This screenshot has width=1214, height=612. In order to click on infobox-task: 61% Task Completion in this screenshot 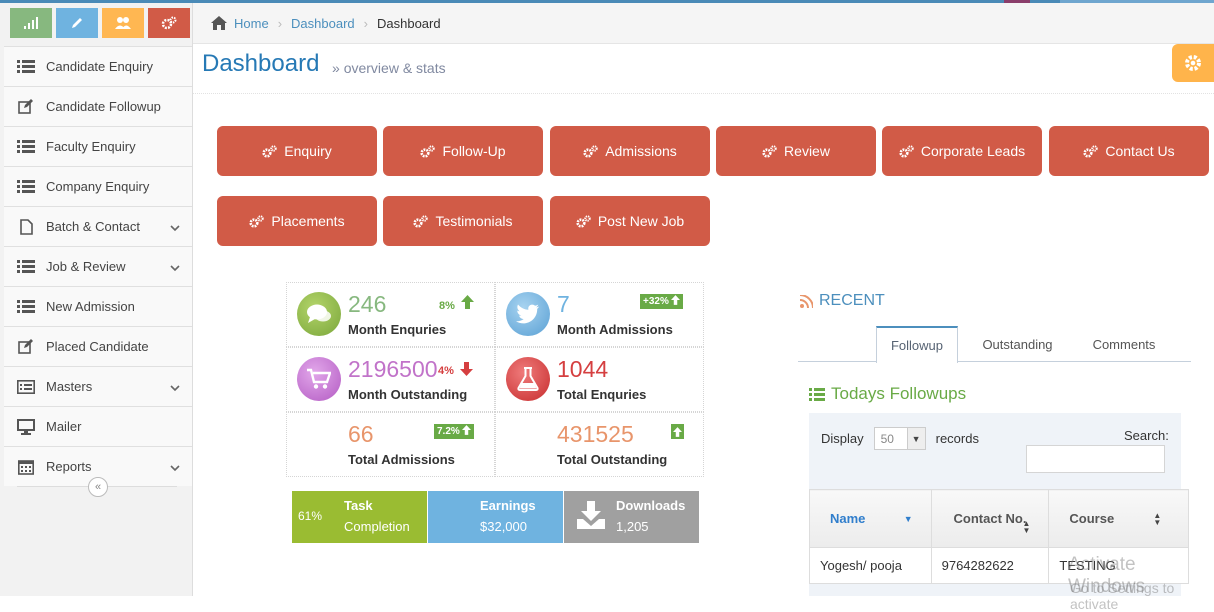, I will do `click(359, 517)`.